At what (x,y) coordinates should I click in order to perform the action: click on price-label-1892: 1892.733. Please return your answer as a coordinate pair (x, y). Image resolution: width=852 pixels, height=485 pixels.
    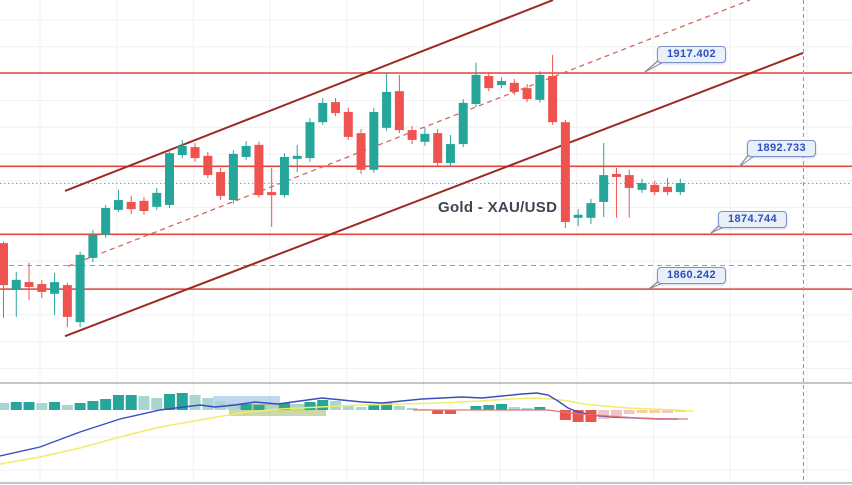
    Looking at the image, I should click on (782, 148).